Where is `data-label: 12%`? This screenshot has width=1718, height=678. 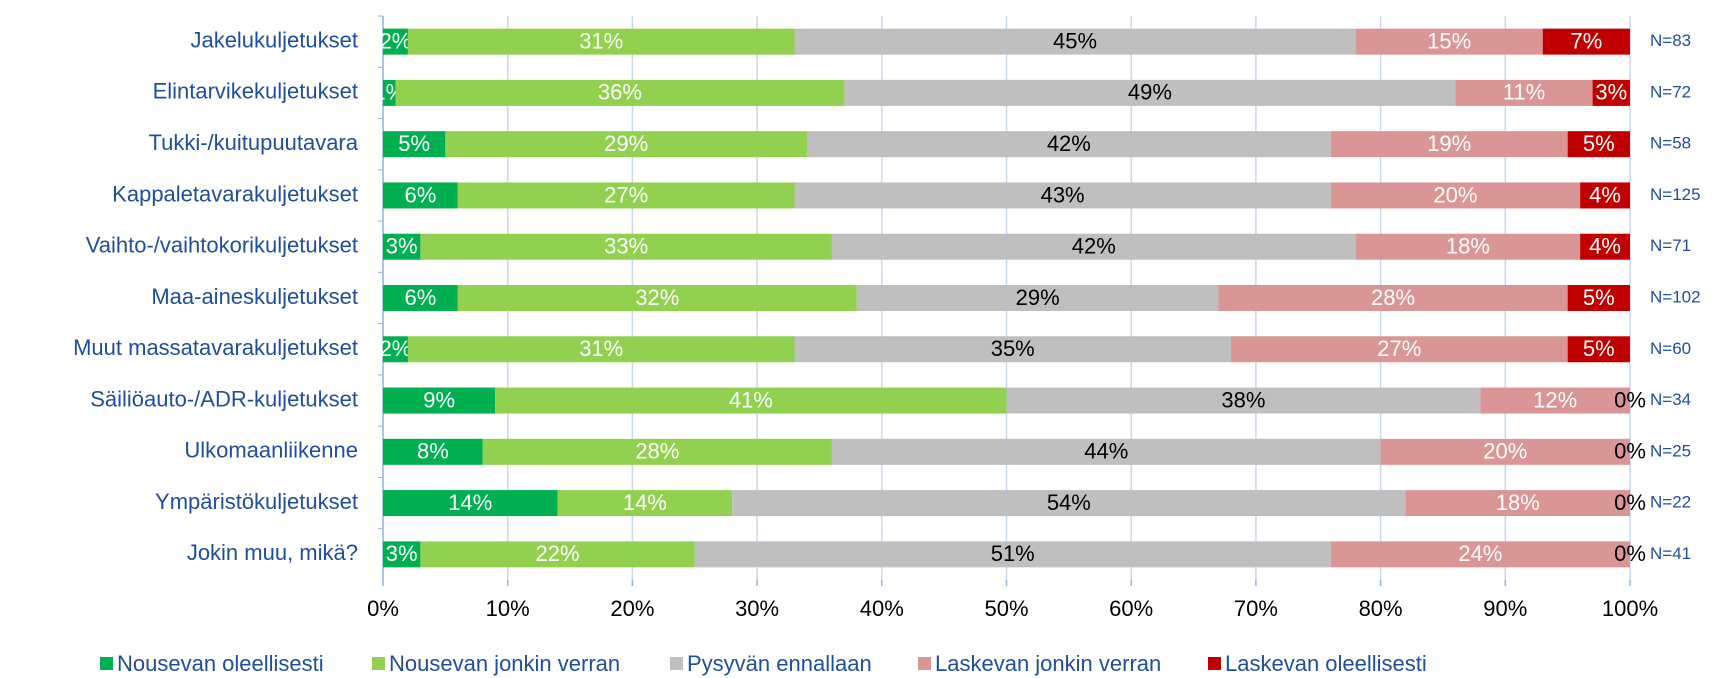 data-label: 12% is located at coordinates (1555, 399).